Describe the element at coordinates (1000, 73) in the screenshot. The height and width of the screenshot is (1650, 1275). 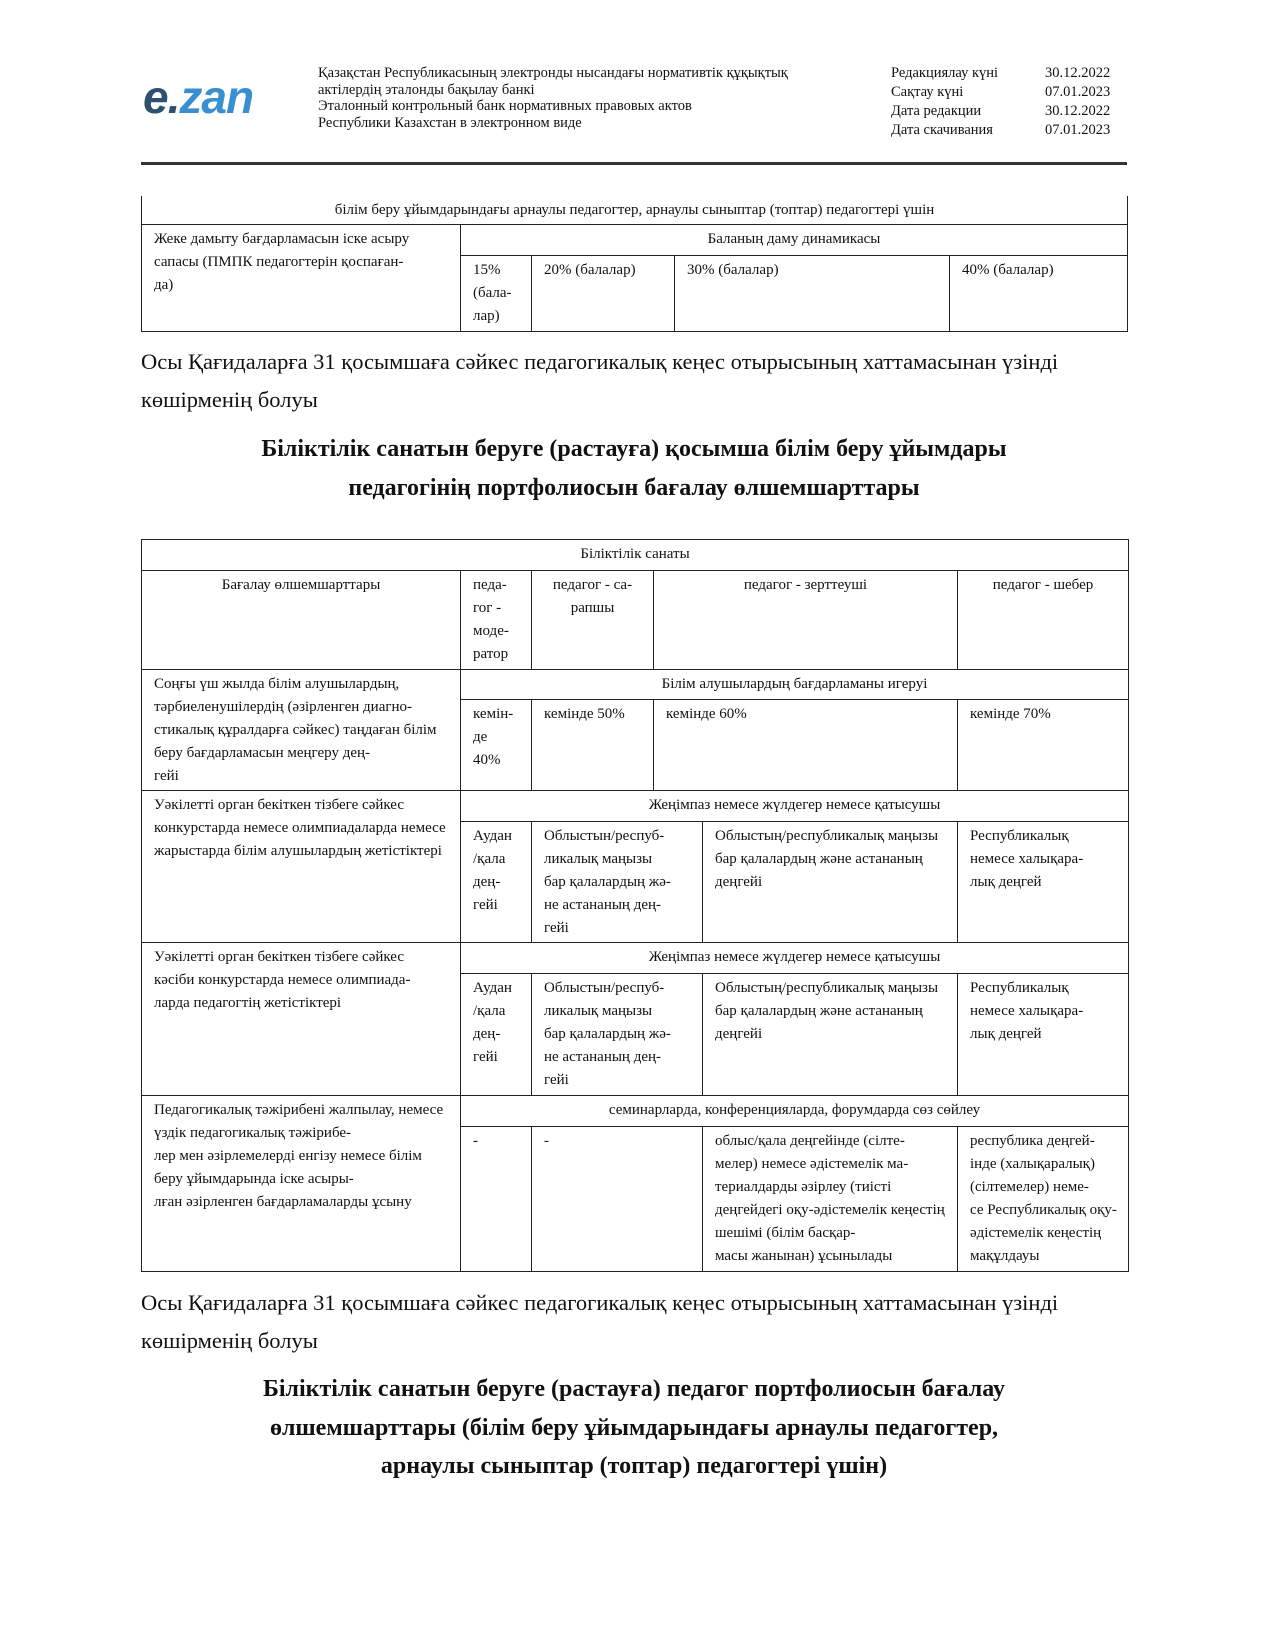
I see `meta-row: Редакциялау күні 30.12.2022` at that location.